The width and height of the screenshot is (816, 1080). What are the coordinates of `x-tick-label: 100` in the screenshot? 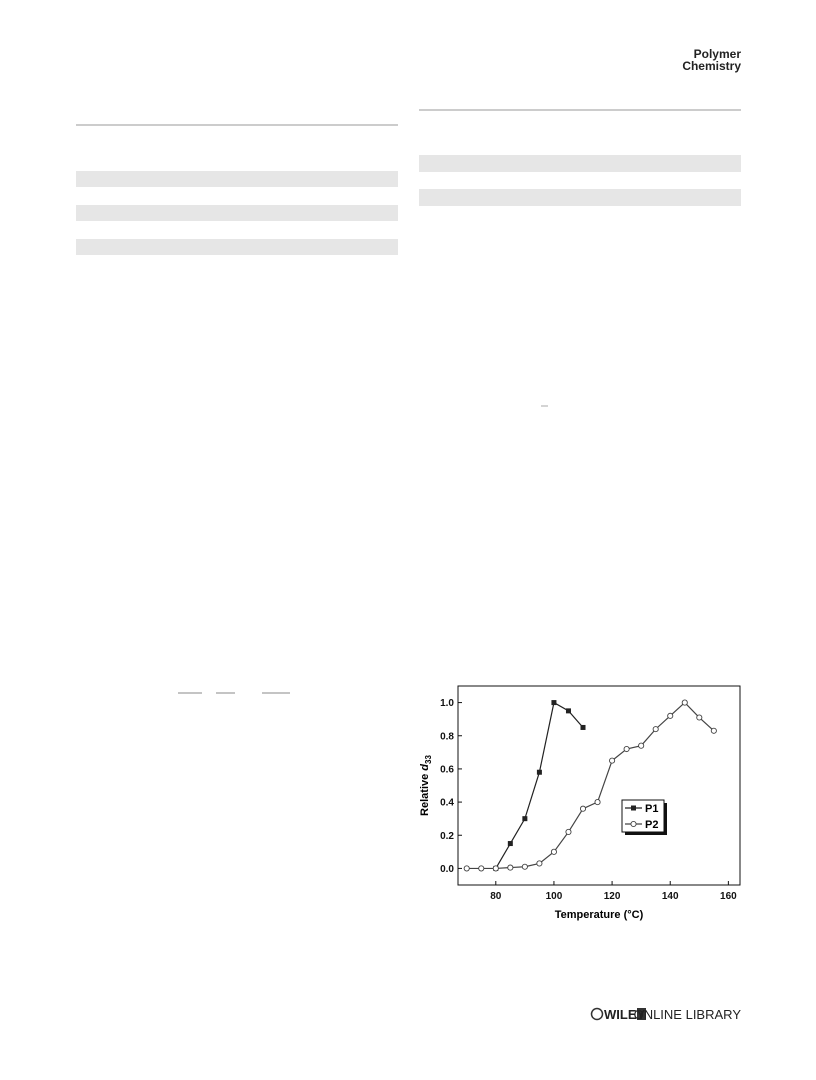 It's located at (554, 896).